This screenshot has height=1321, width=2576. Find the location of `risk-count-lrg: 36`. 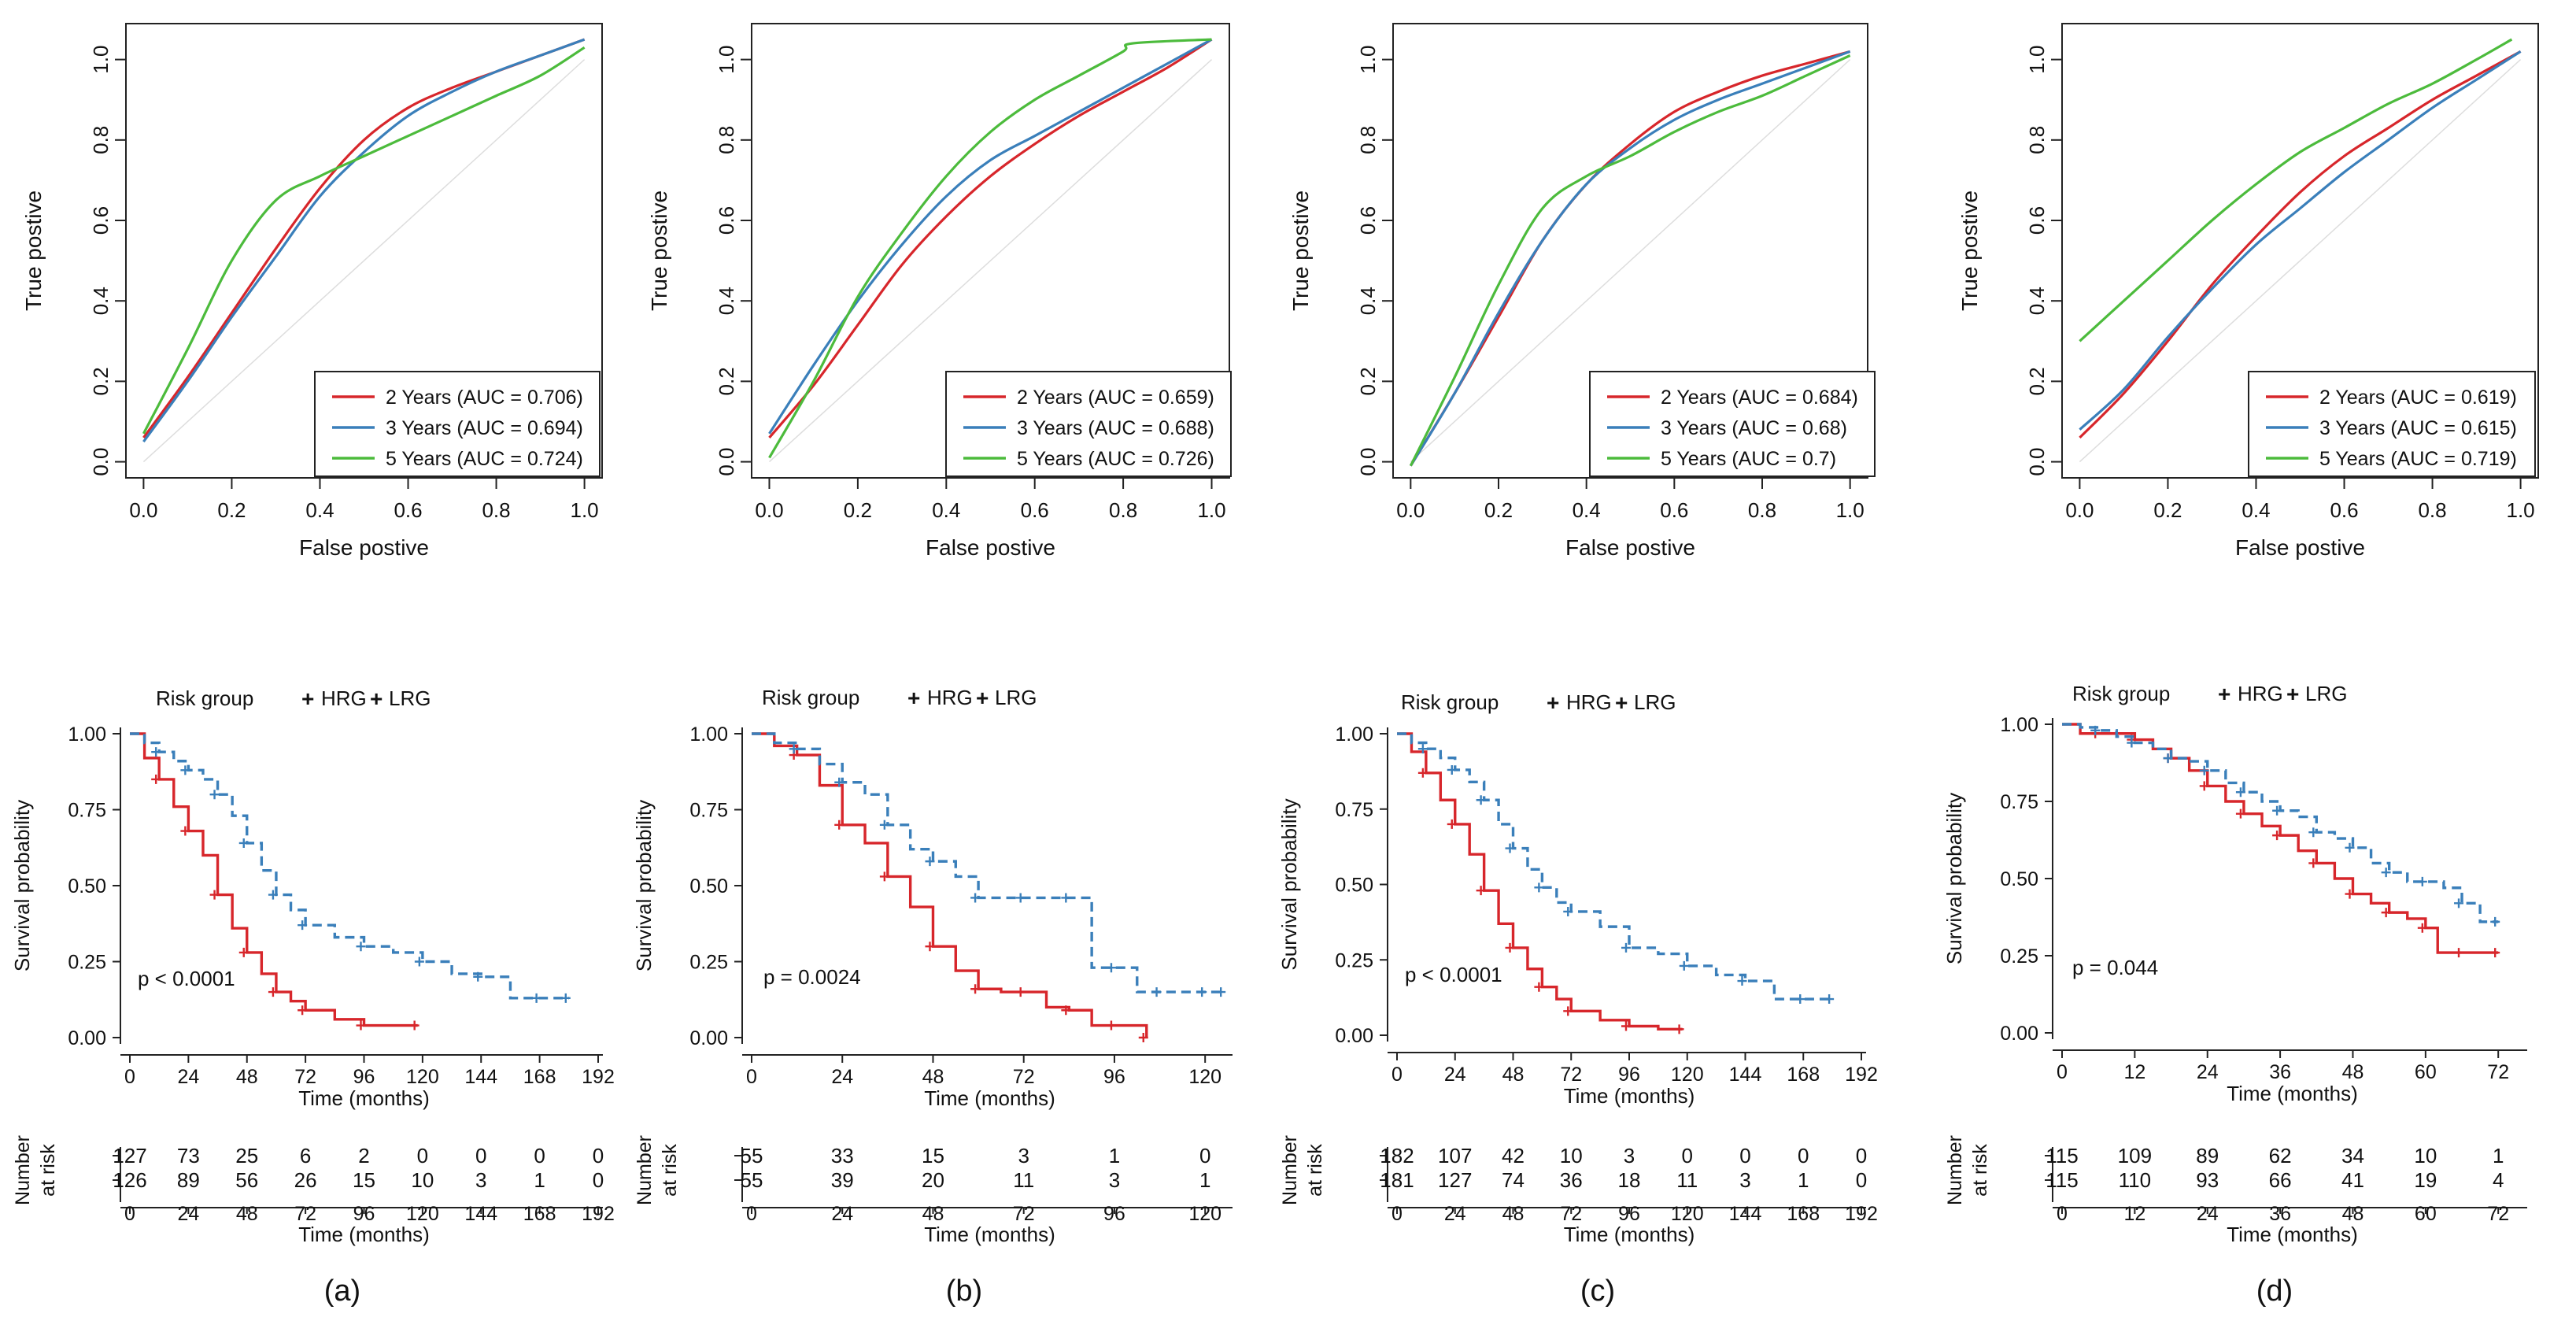

risk-count-lrg: 36 is located at coordinates (1571, 1180).